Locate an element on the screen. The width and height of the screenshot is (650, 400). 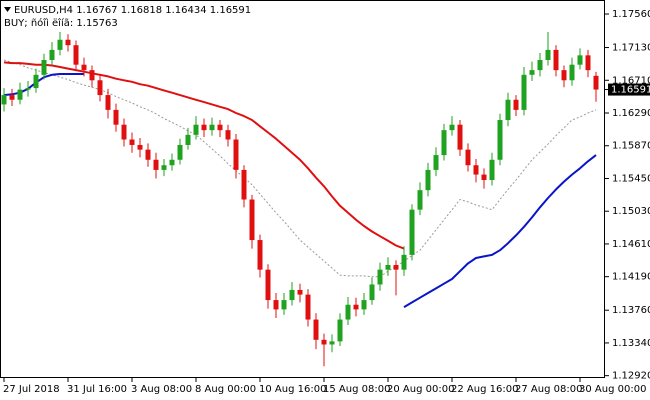
symbol-arrow-icon is located at coordinates (7, 9).